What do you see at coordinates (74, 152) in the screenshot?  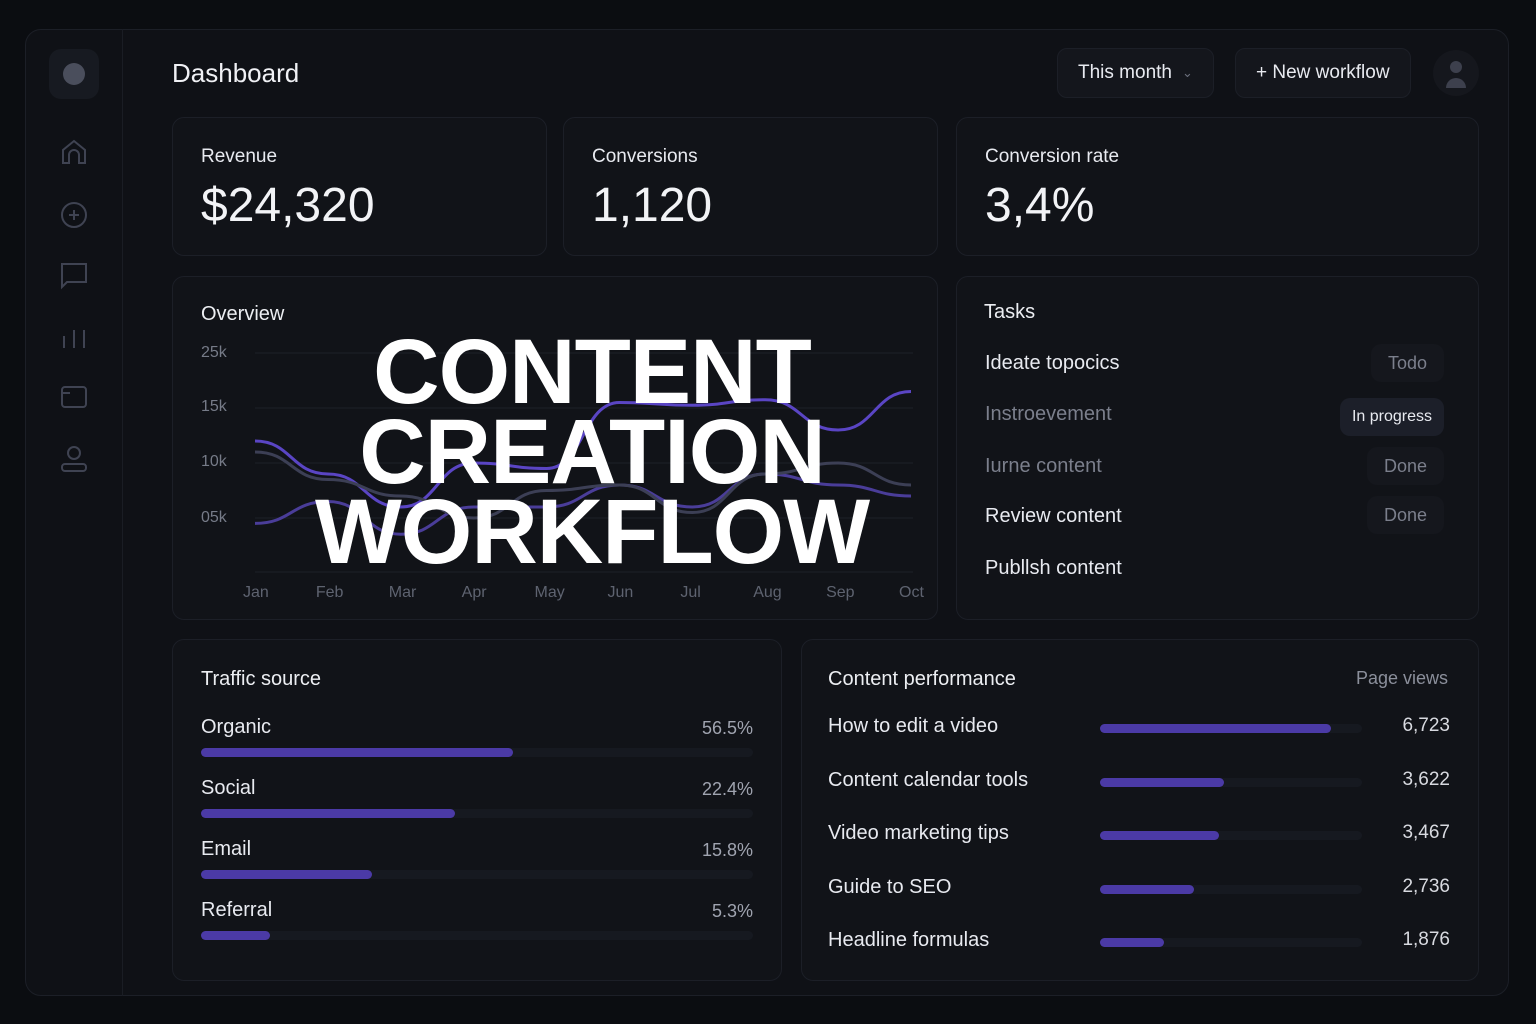 I see `home-icon` at bounding box center [74, 152].